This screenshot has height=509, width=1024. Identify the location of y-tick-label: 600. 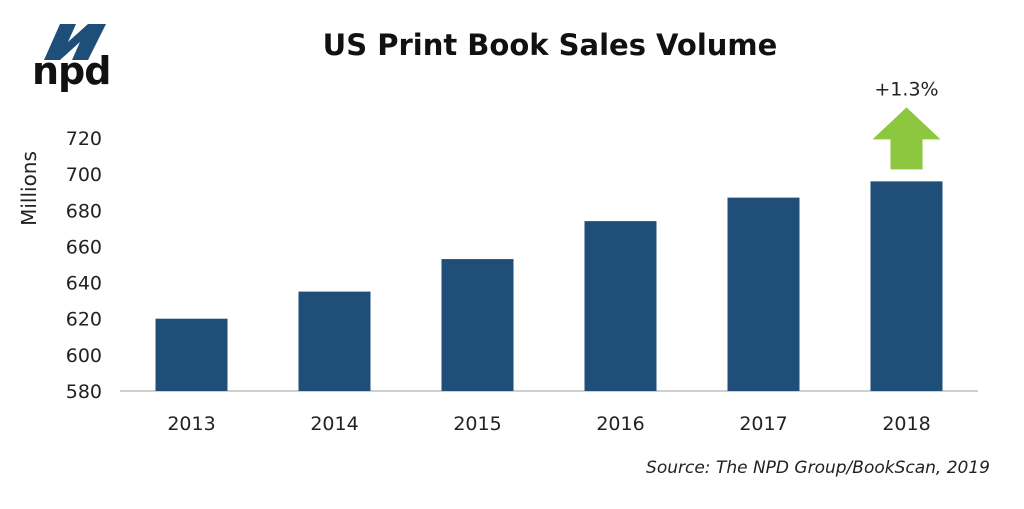
(84, 356).